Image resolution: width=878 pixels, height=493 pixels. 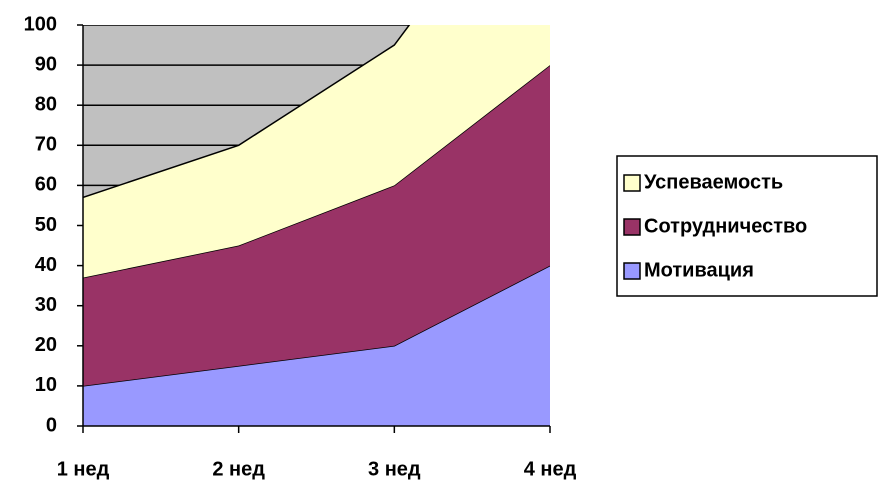 I want to click on y-tick-label: 100, so click(x=40, y=24).